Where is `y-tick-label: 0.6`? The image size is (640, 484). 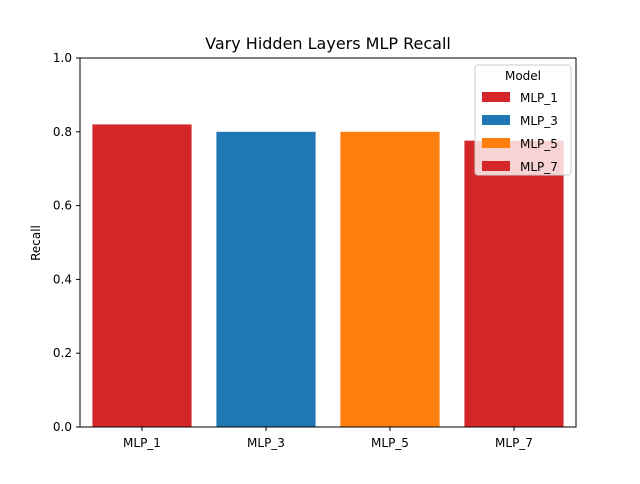
y-tick-label: 0.6 is located at coordinates (62, 206).